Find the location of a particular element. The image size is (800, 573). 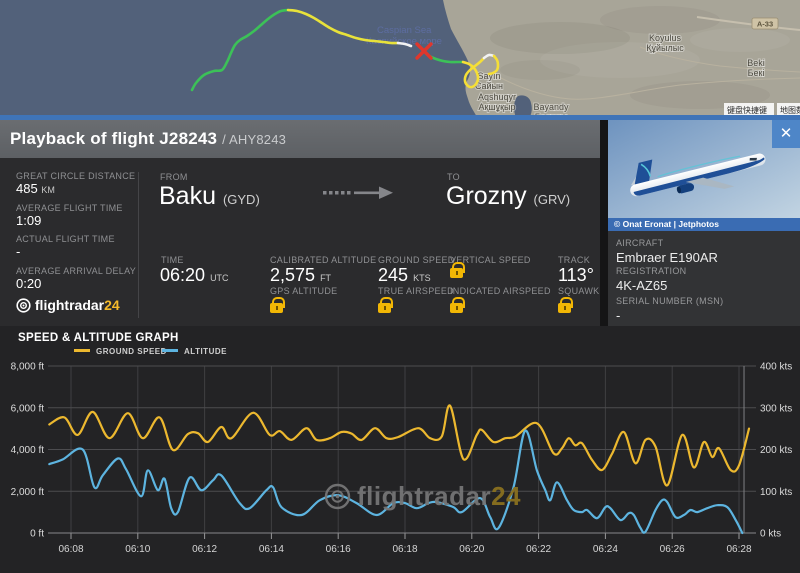

brand-accent: 24 is located at coordinates (112, 305).